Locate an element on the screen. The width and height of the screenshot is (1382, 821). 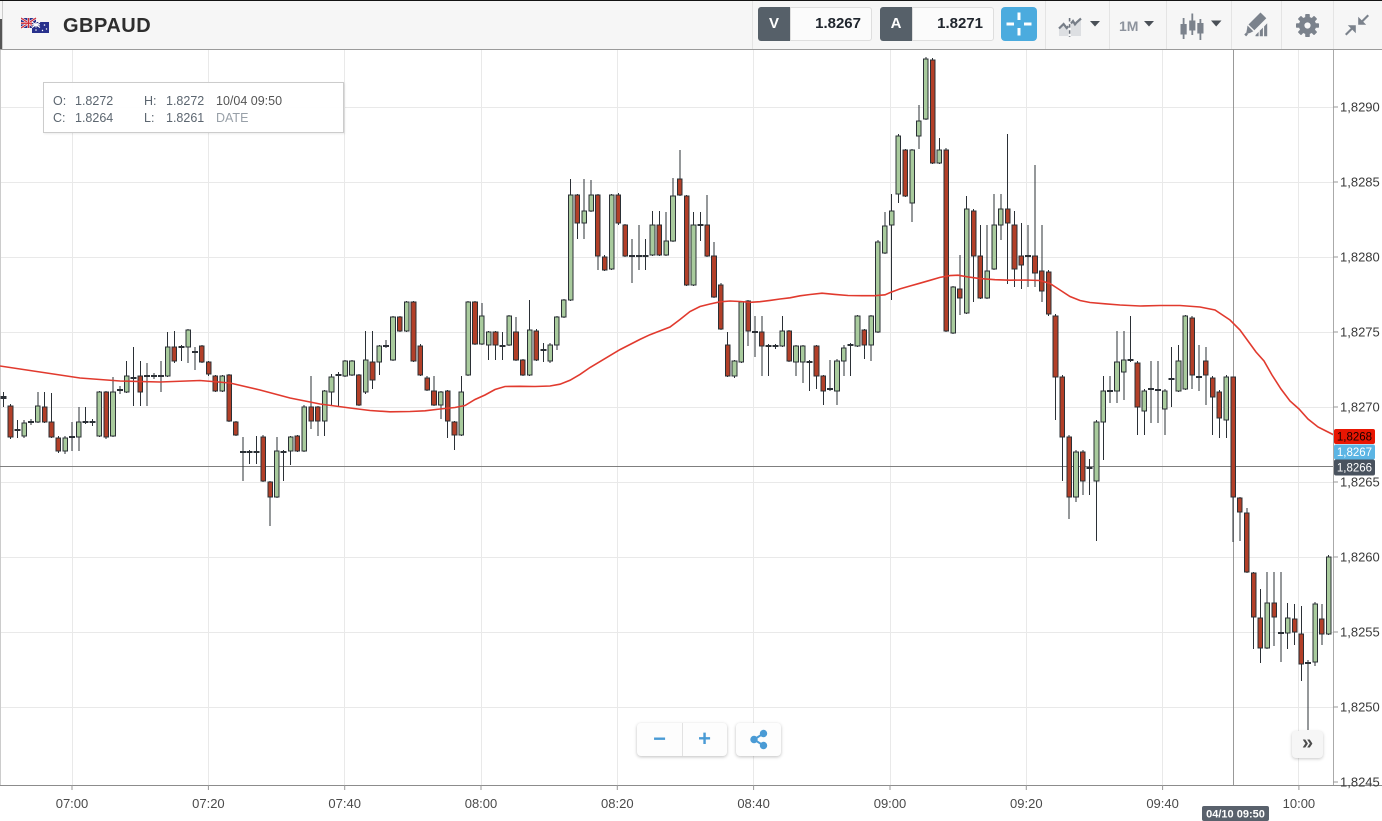
svg-text: 1,8290 is located at coordinates (1360, 107).